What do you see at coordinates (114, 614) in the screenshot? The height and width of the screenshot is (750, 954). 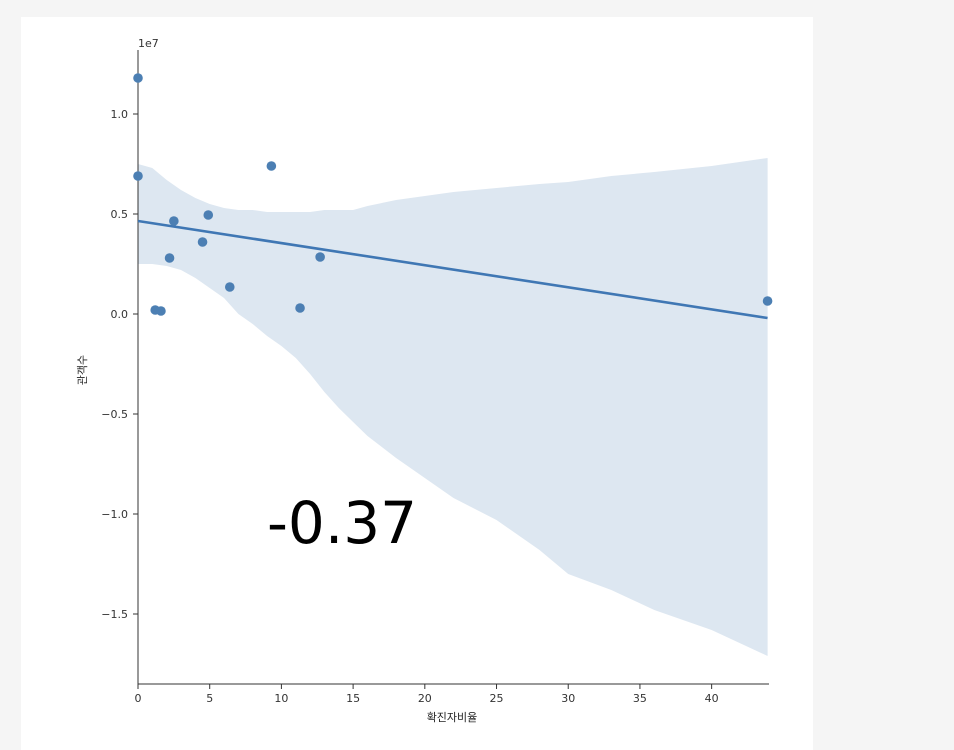 I see `y-tick-label: −1.5` at bounding box center [114, 614].